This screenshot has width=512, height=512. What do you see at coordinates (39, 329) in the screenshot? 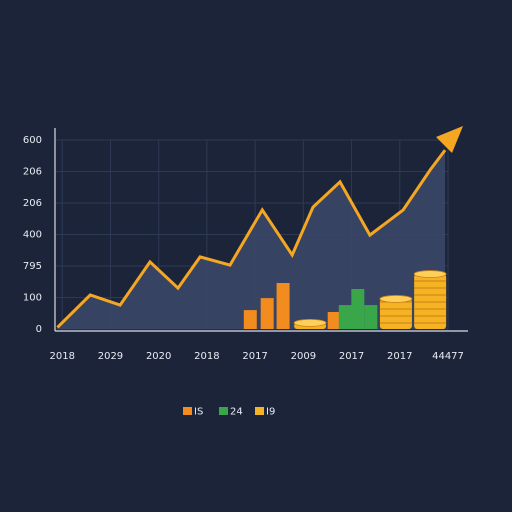
I see `y-tick-label: 0` at bounding box center [39, 329].